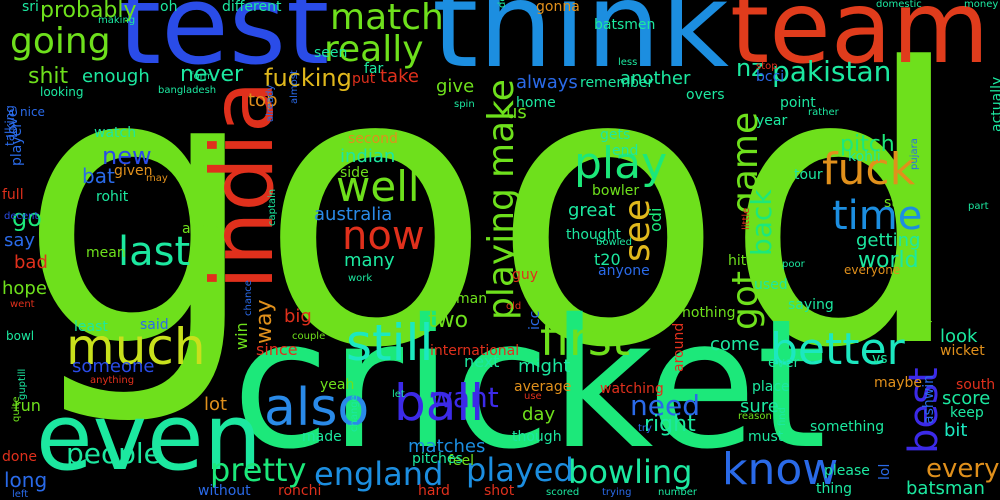 Image resolution: width=1000 pixels, height=500 pixels. What do you see at coordinates (149, 437) in the screenshot?
I see `word-even: even` at bounding box center [149, 437].